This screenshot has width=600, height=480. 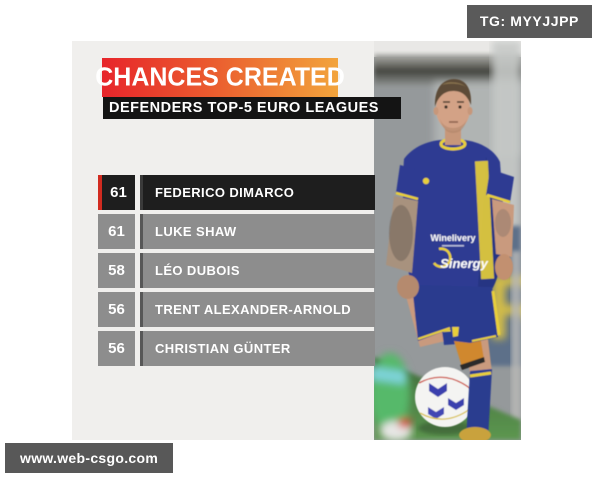 What do you see at coordinates (257, 309) in the screenshot?
I see `player-name: TRENT ALEXANDER-ARNOLD` at bounding box center [257, 309].